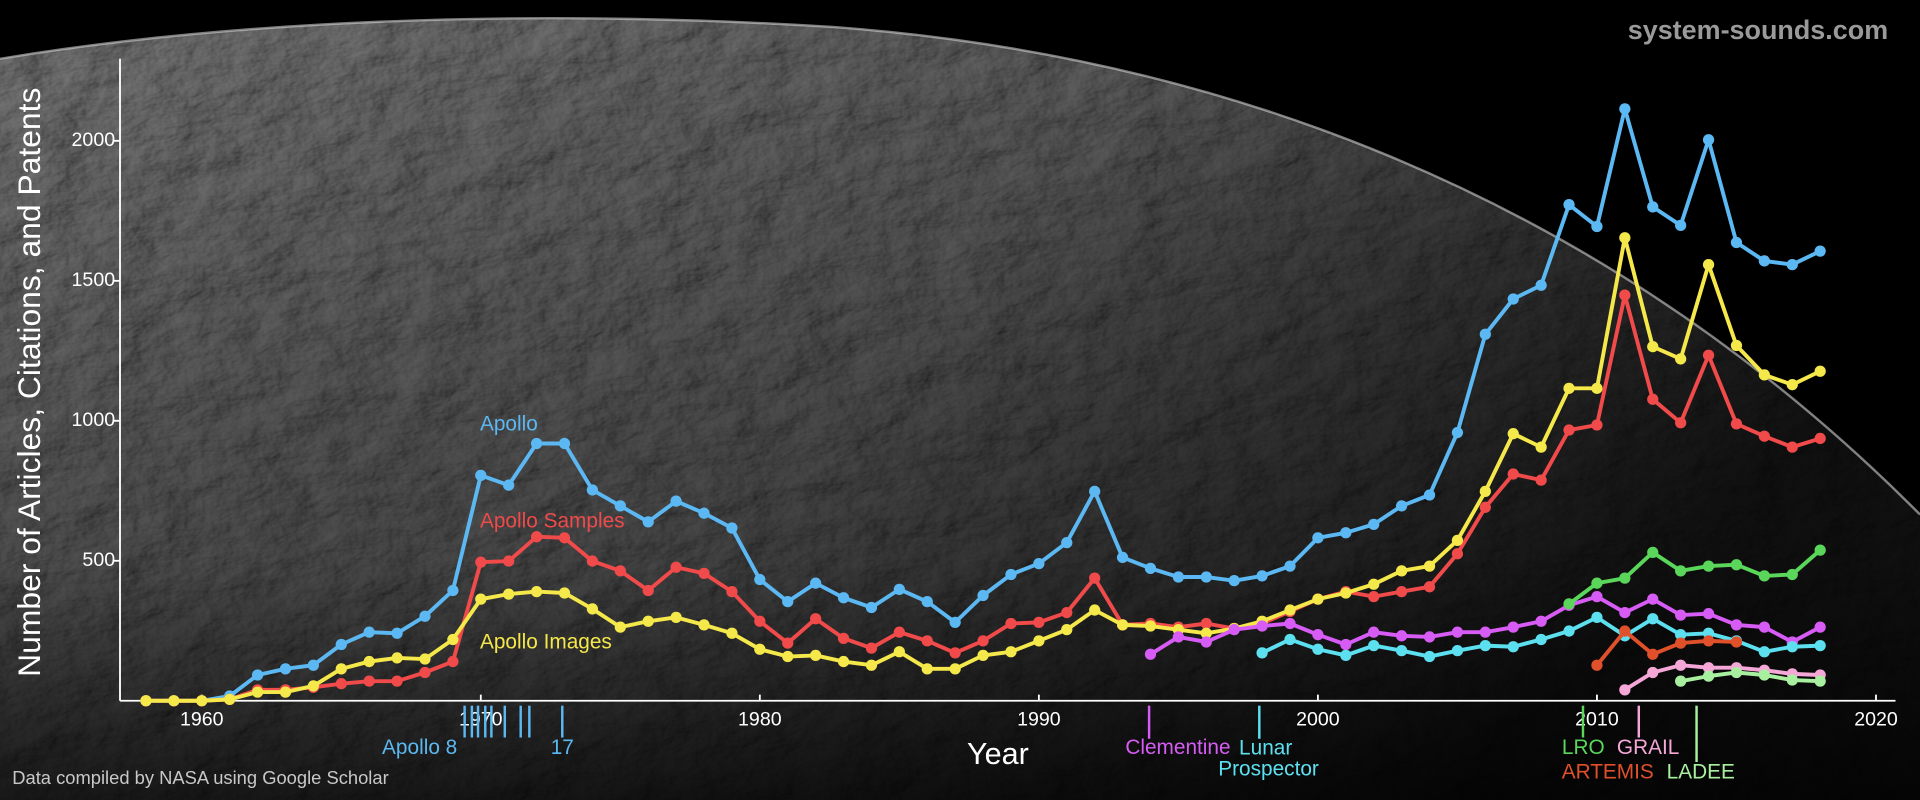  What do you see at coordinates (1876, 720) in the screenshot?
I see `x-tick-label: 2020` at bounding box center [1876, 720].